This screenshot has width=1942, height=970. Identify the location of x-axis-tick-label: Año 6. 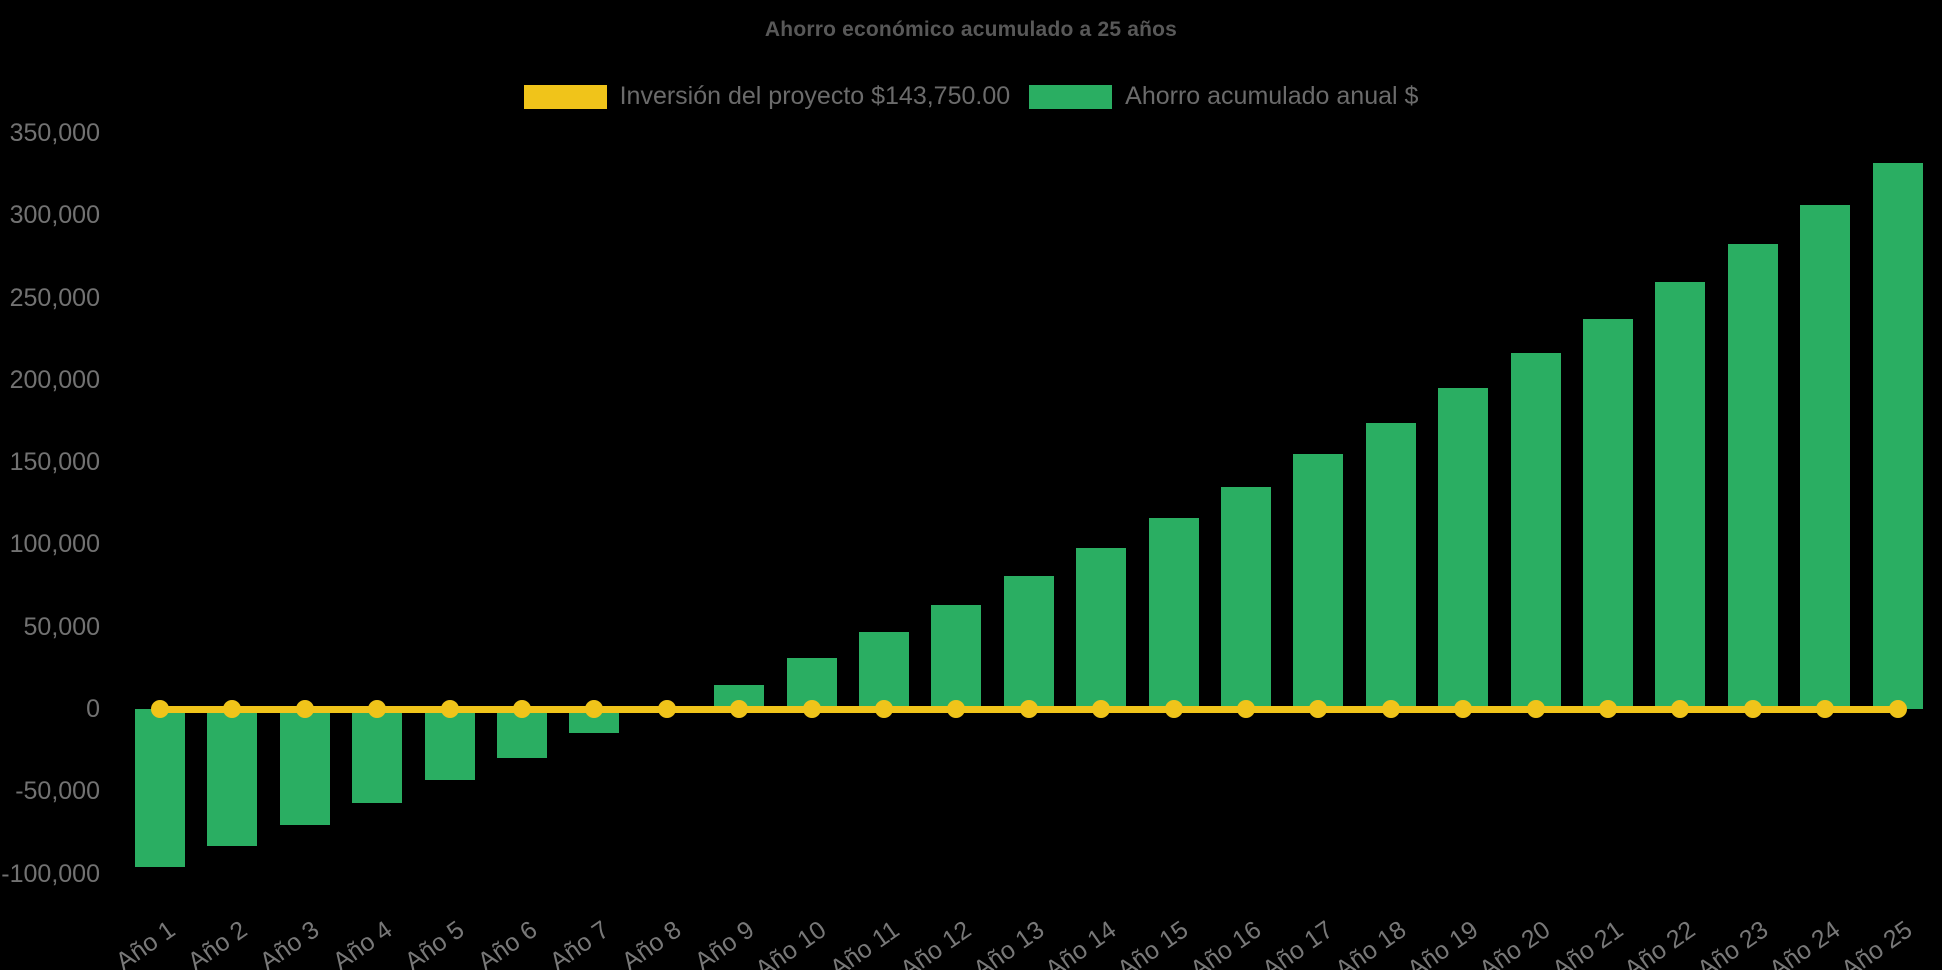
(507, 942).